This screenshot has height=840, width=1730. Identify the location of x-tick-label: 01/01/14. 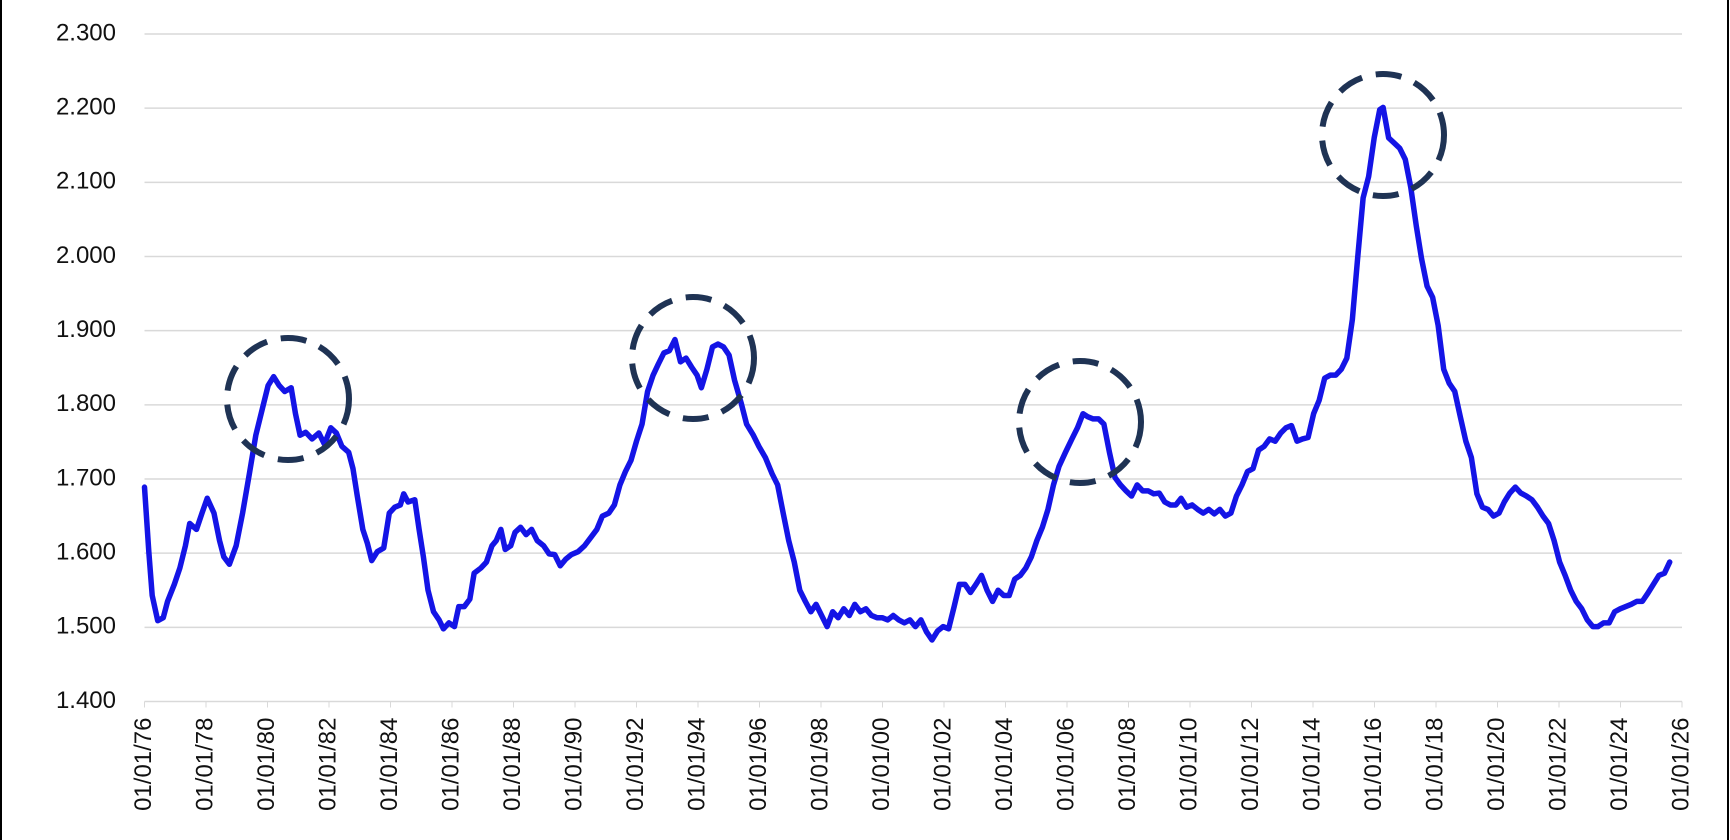
(1311, 764).